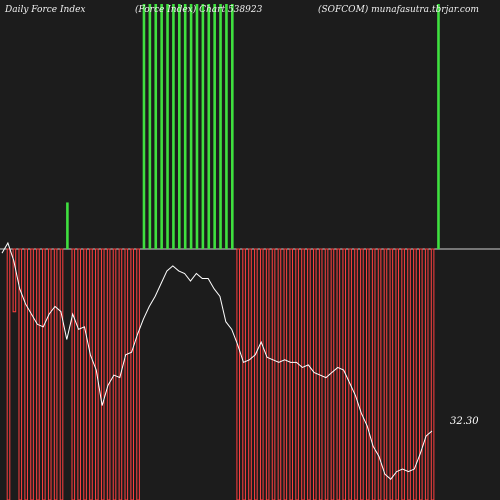 This screenshot has height=500, width=500. Describe the element at coordinates (45, 10) in the screenshot. I see `chart-title: Daily Force Index` at that location.